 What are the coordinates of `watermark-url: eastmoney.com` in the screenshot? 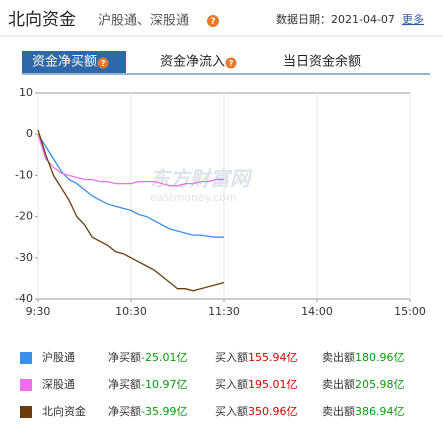 It's located at (193, 197).